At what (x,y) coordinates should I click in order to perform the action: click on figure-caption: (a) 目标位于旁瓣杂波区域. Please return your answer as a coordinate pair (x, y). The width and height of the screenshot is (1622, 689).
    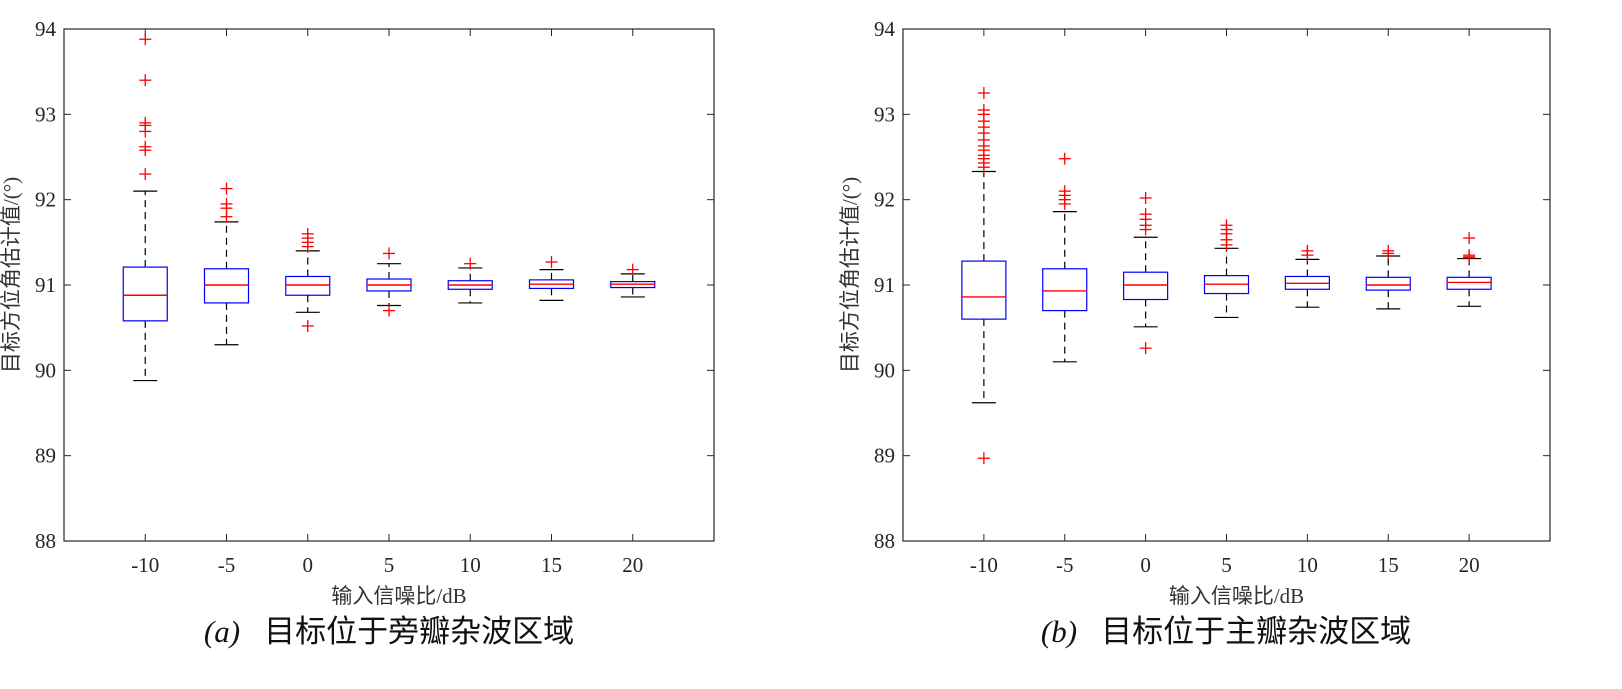
    Looking at the image, I should click on (389, 631).